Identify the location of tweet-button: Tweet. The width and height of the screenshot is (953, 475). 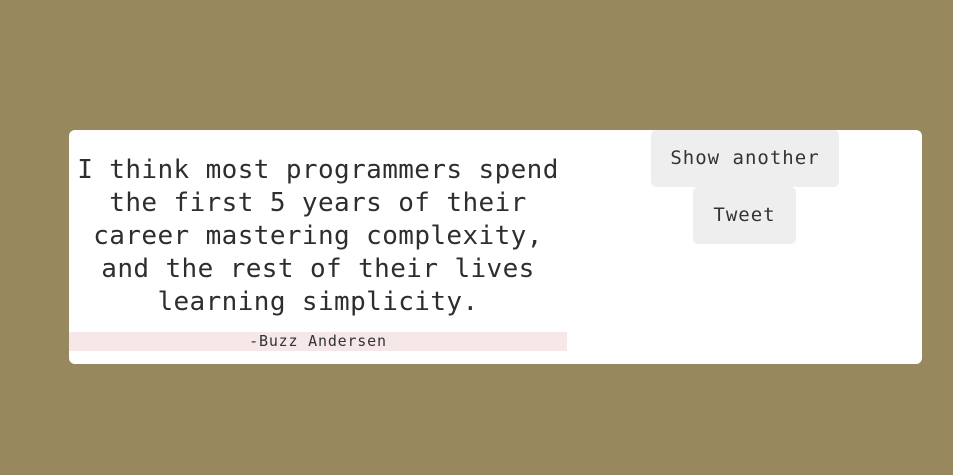
(744, 215).